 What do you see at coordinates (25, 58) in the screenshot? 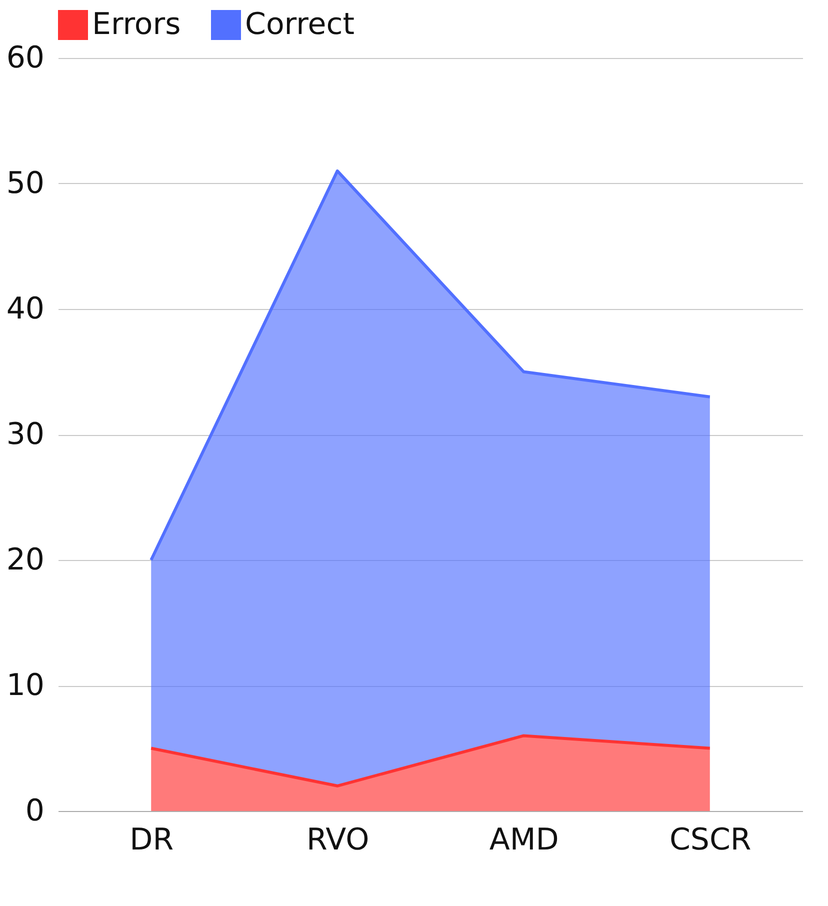
I see `y-tick-label: 60` at bounding box center [25, 58].